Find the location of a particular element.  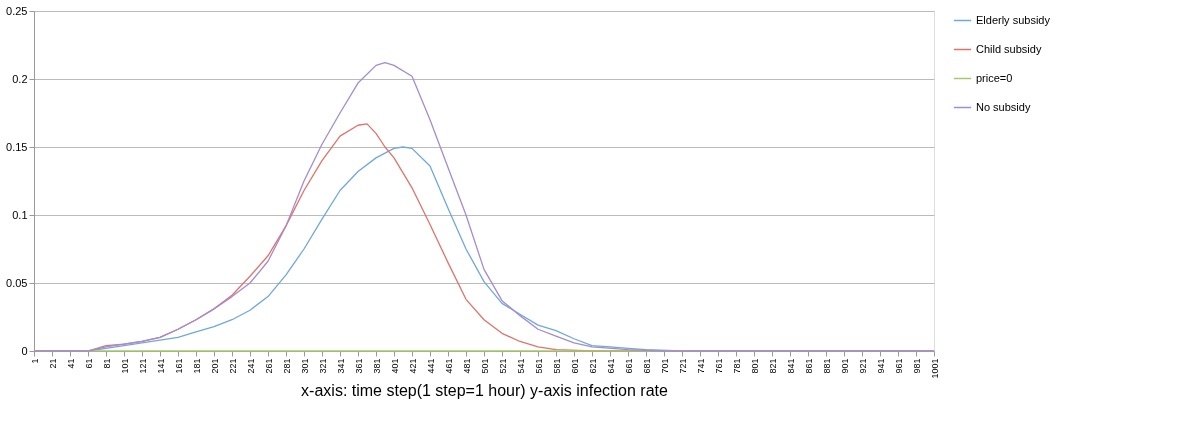

legend-label: Elderly subsidy is located at coordinates (1013, 19).